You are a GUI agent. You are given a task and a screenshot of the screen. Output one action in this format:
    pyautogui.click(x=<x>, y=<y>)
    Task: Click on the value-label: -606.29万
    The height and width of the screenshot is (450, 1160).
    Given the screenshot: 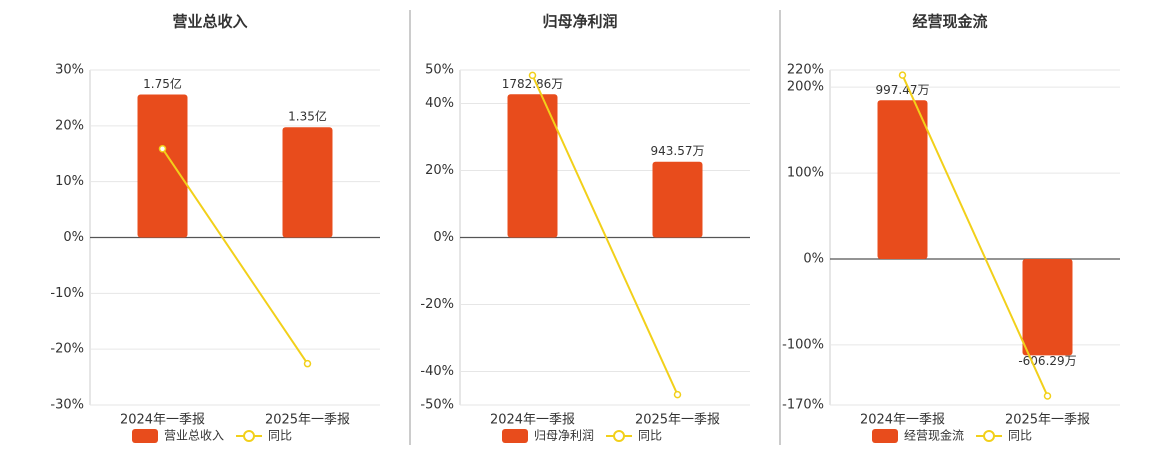 What is the action you would take?
    pyautogui.click(x=1047, y=361)
    